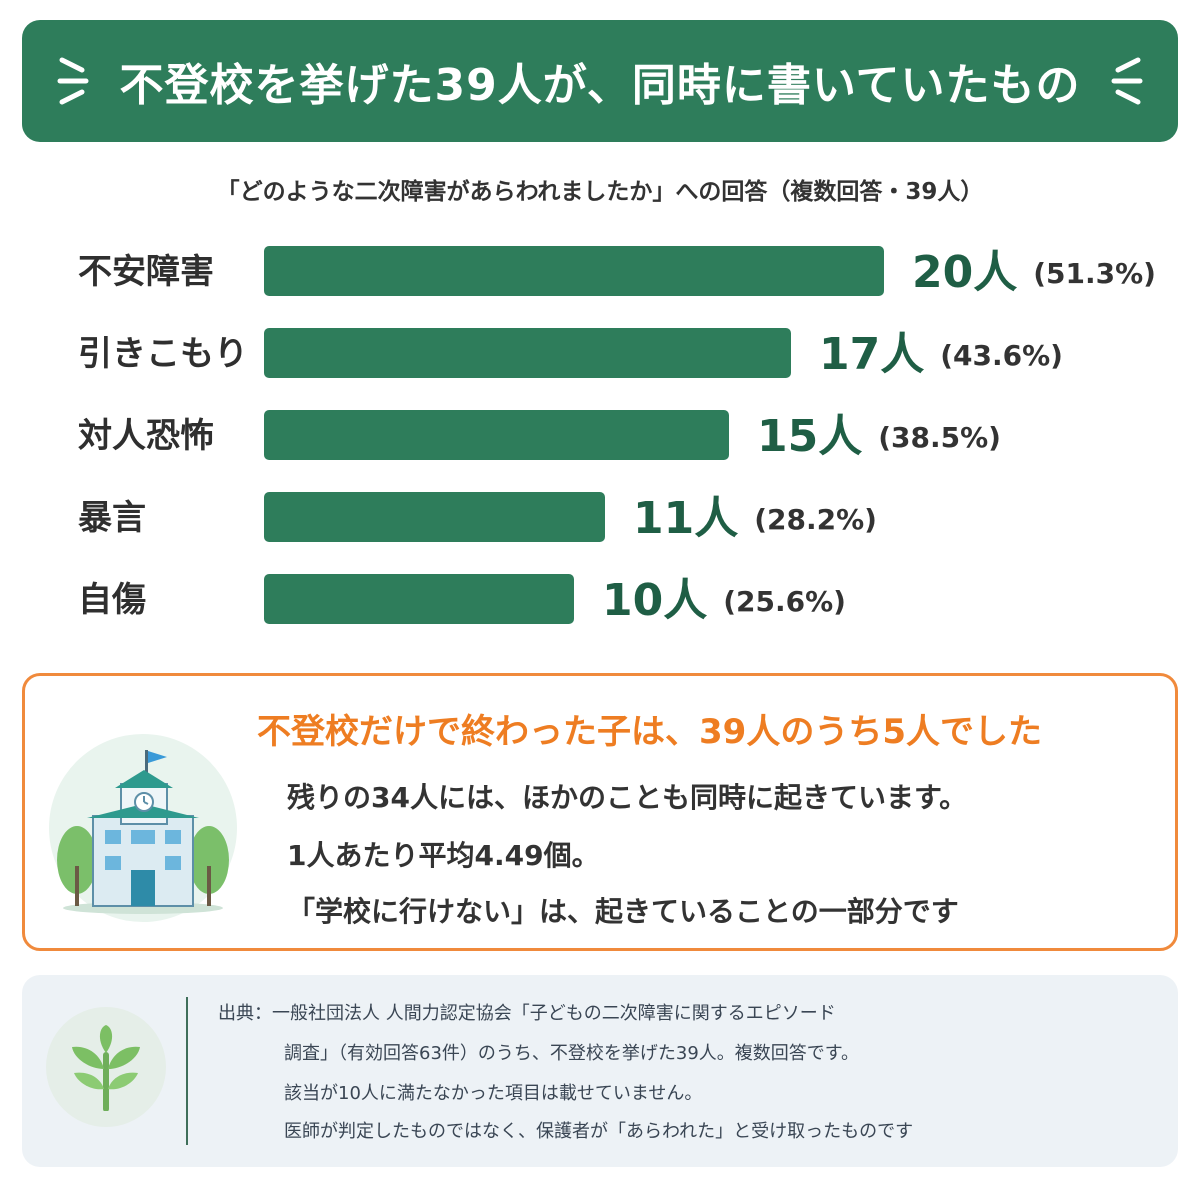 The height and width of the screenshot is (1200, 1200). Describe the element at coordinates (599, 1131) in the screenshot. I see `source-line-4: 医師が判定したものではなく、保護者が「あらわれた」と受け取ったものです` at that location.